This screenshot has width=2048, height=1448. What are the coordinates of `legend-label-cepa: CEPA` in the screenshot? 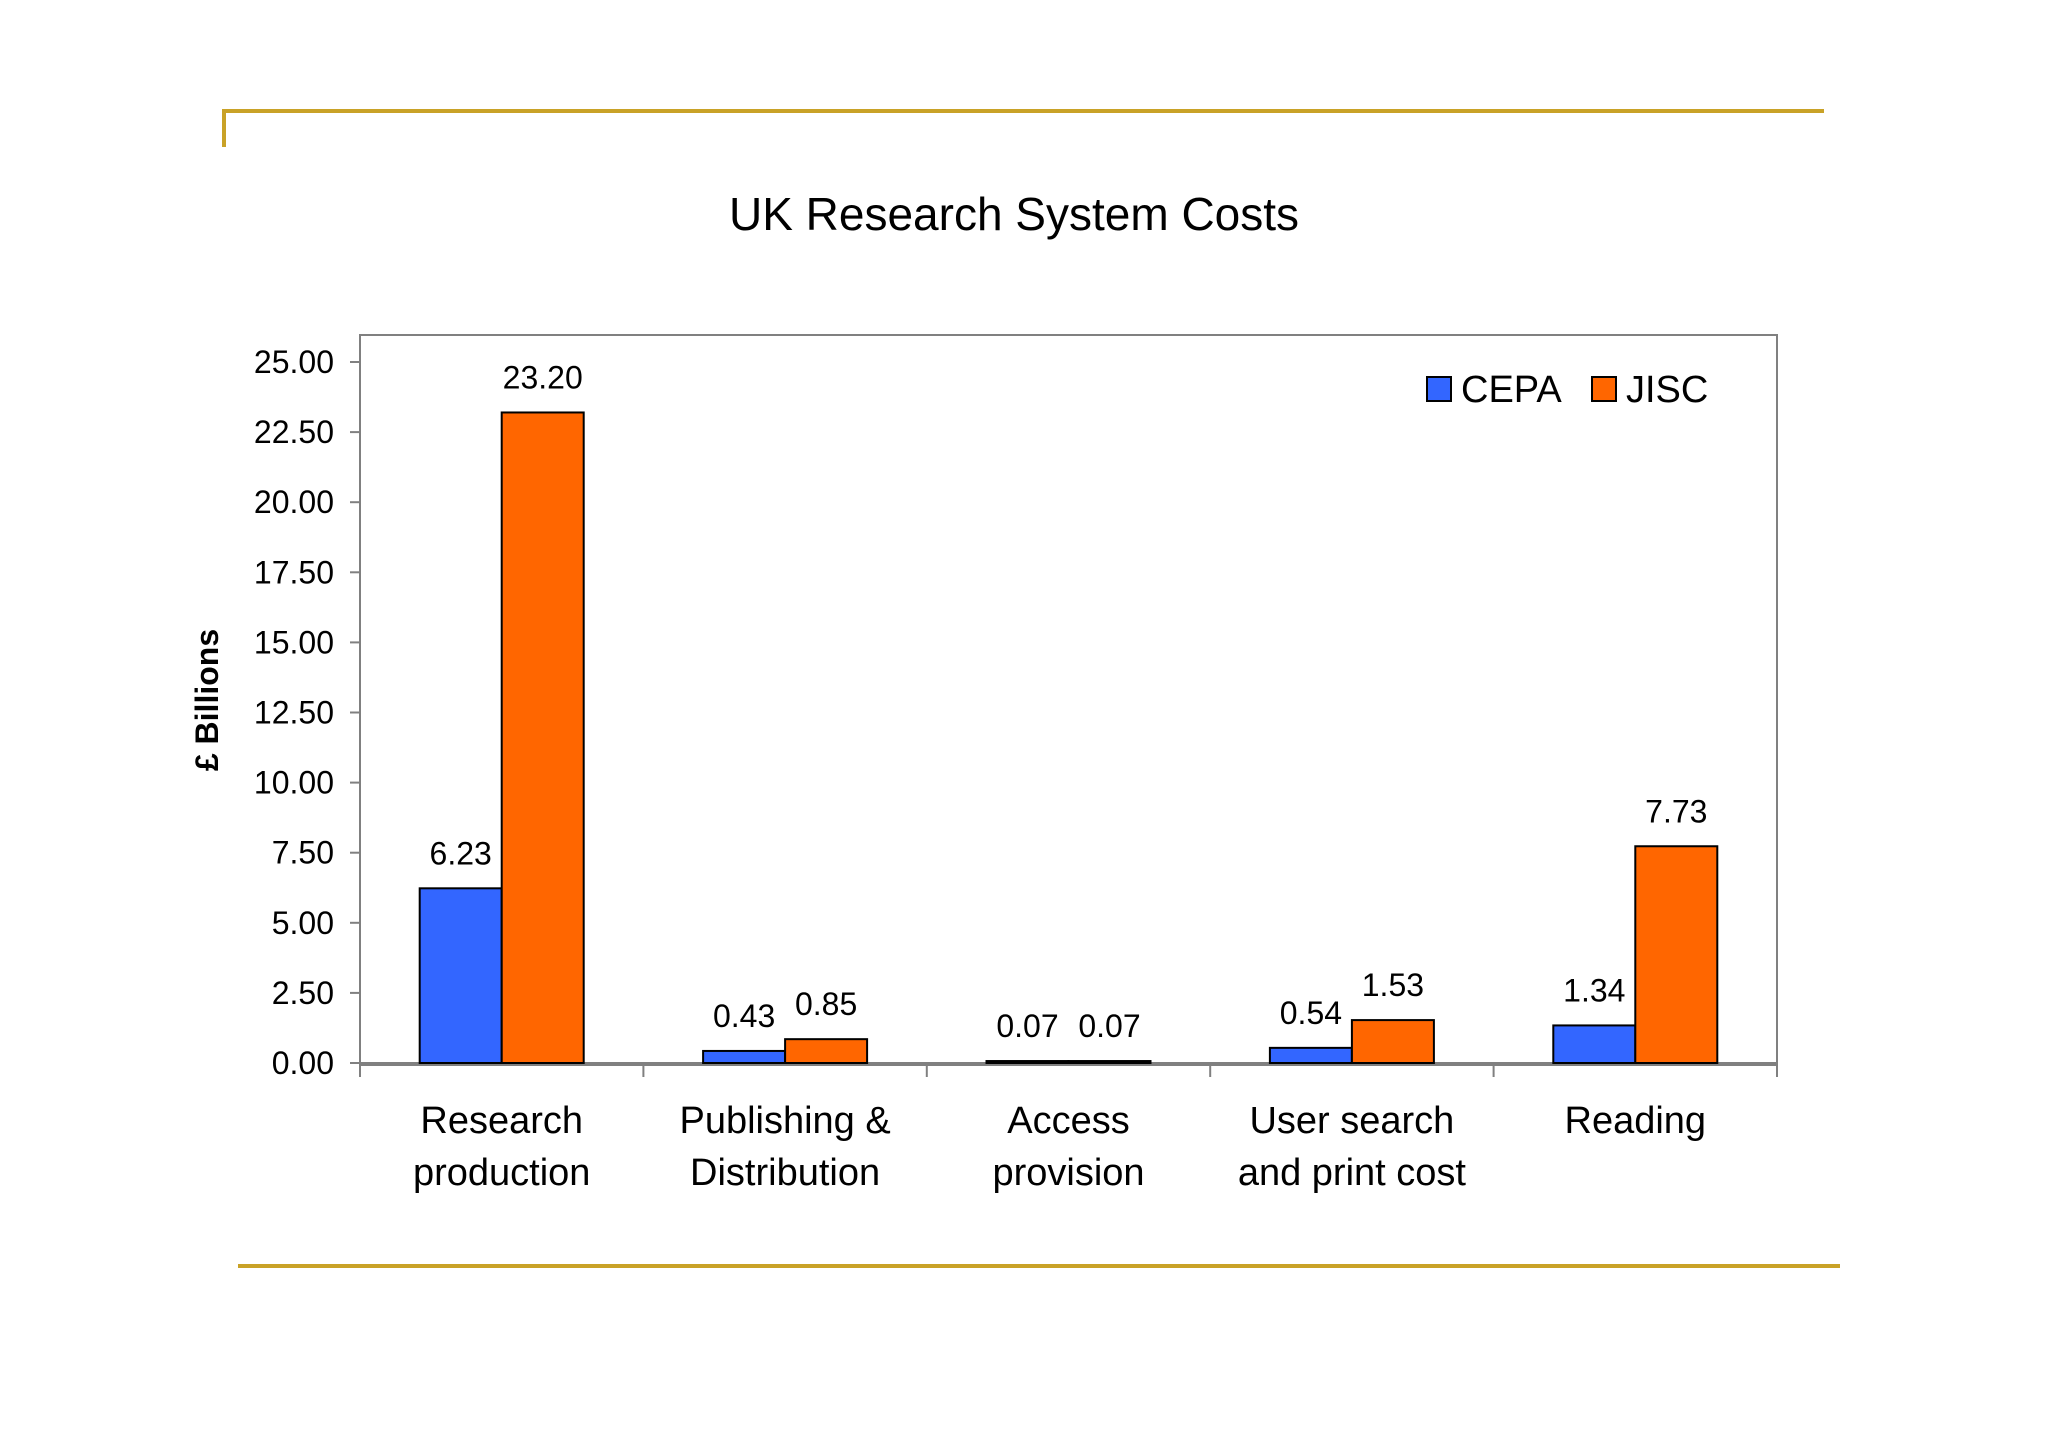 It's located at (1511, 390).